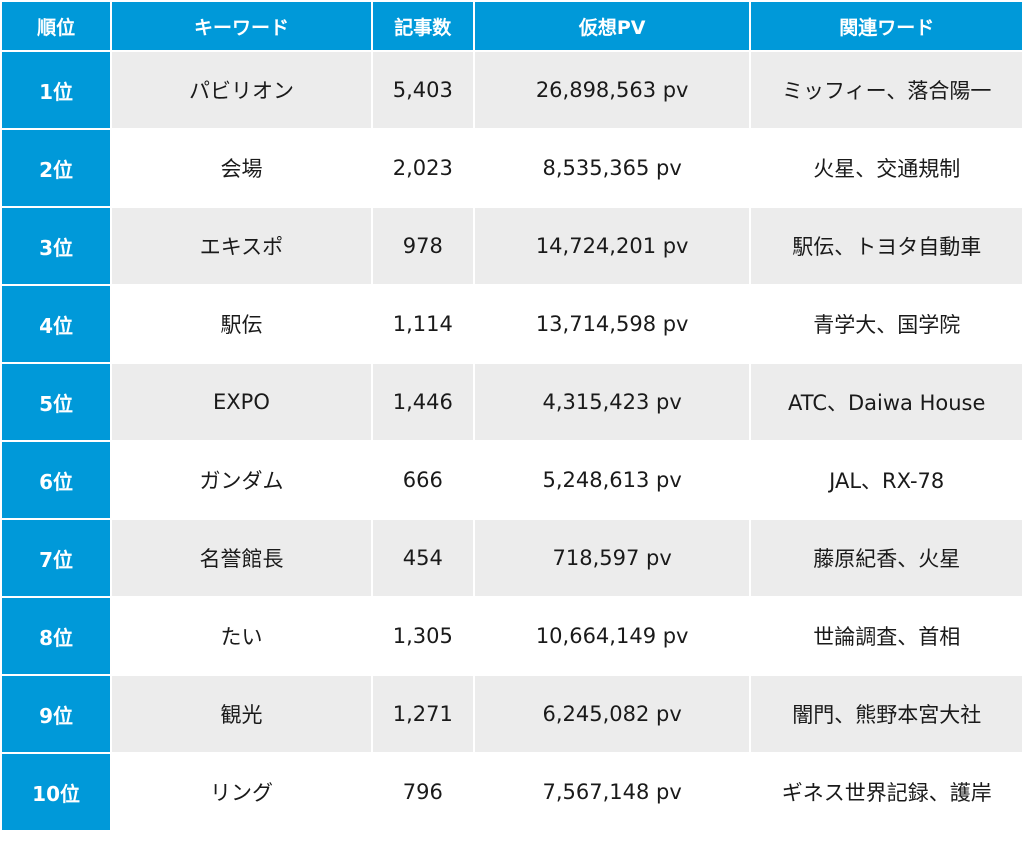 This screenshot has width=1024, height=858. I want to click on rank-cell: 4位, so click(56, 324).